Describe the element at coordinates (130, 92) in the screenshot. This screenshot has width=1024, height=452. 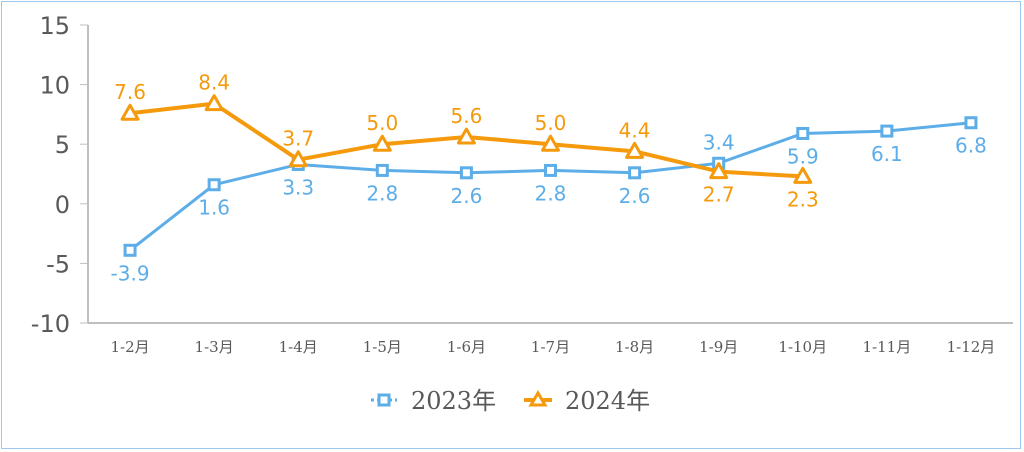
I see `data-label: 7.6` at that location.